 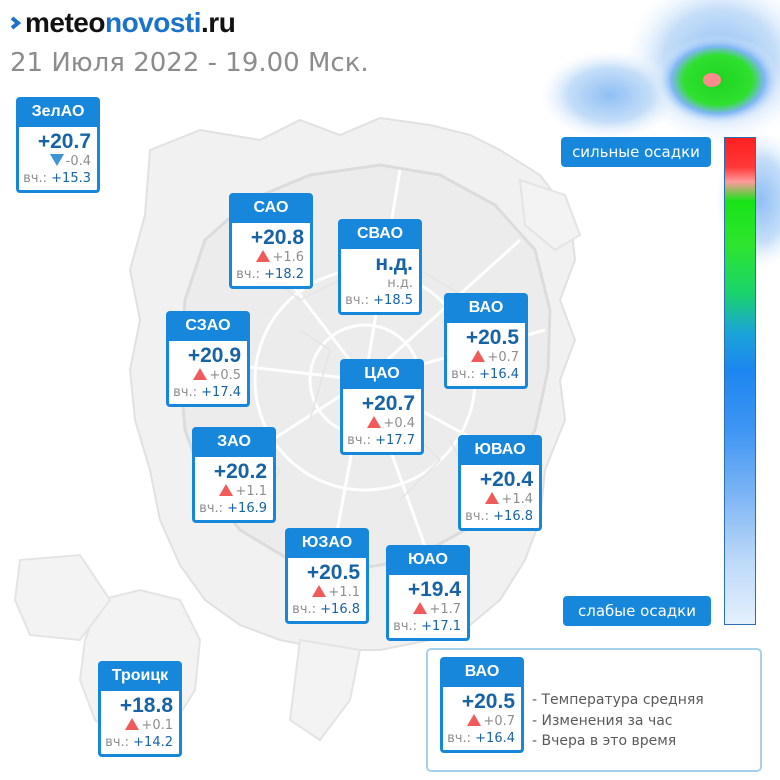 I want to click on legend-sample-card: ВАО +20.5 +0.7 вч.: +16.4, so click(x=482, y=705).